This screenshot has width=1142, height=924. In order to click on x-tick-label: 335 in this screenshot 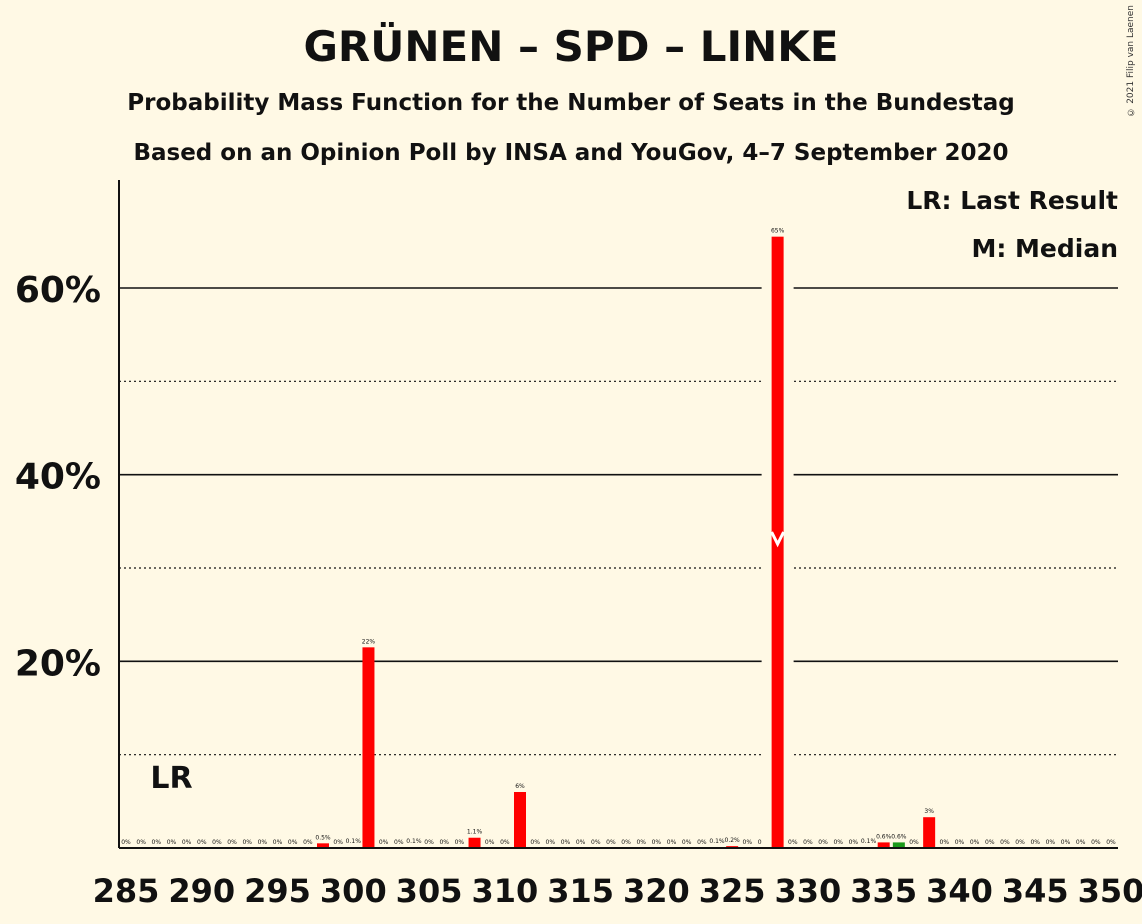, I will do `click(883, 891)`.